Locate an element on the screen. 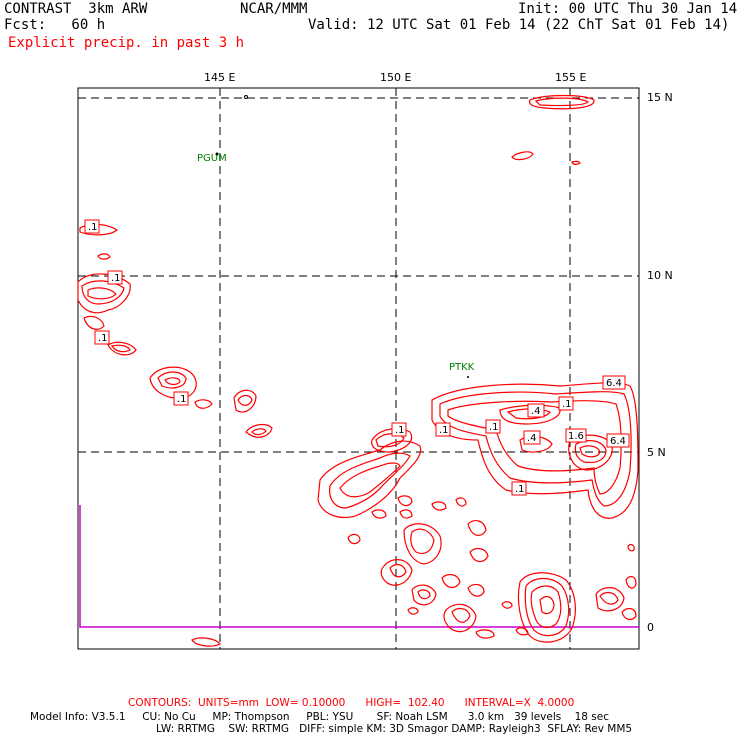 Image resolution: width=740 pixels, height=740 pixels. contour-c-6b is located at coordinates (422, 541).